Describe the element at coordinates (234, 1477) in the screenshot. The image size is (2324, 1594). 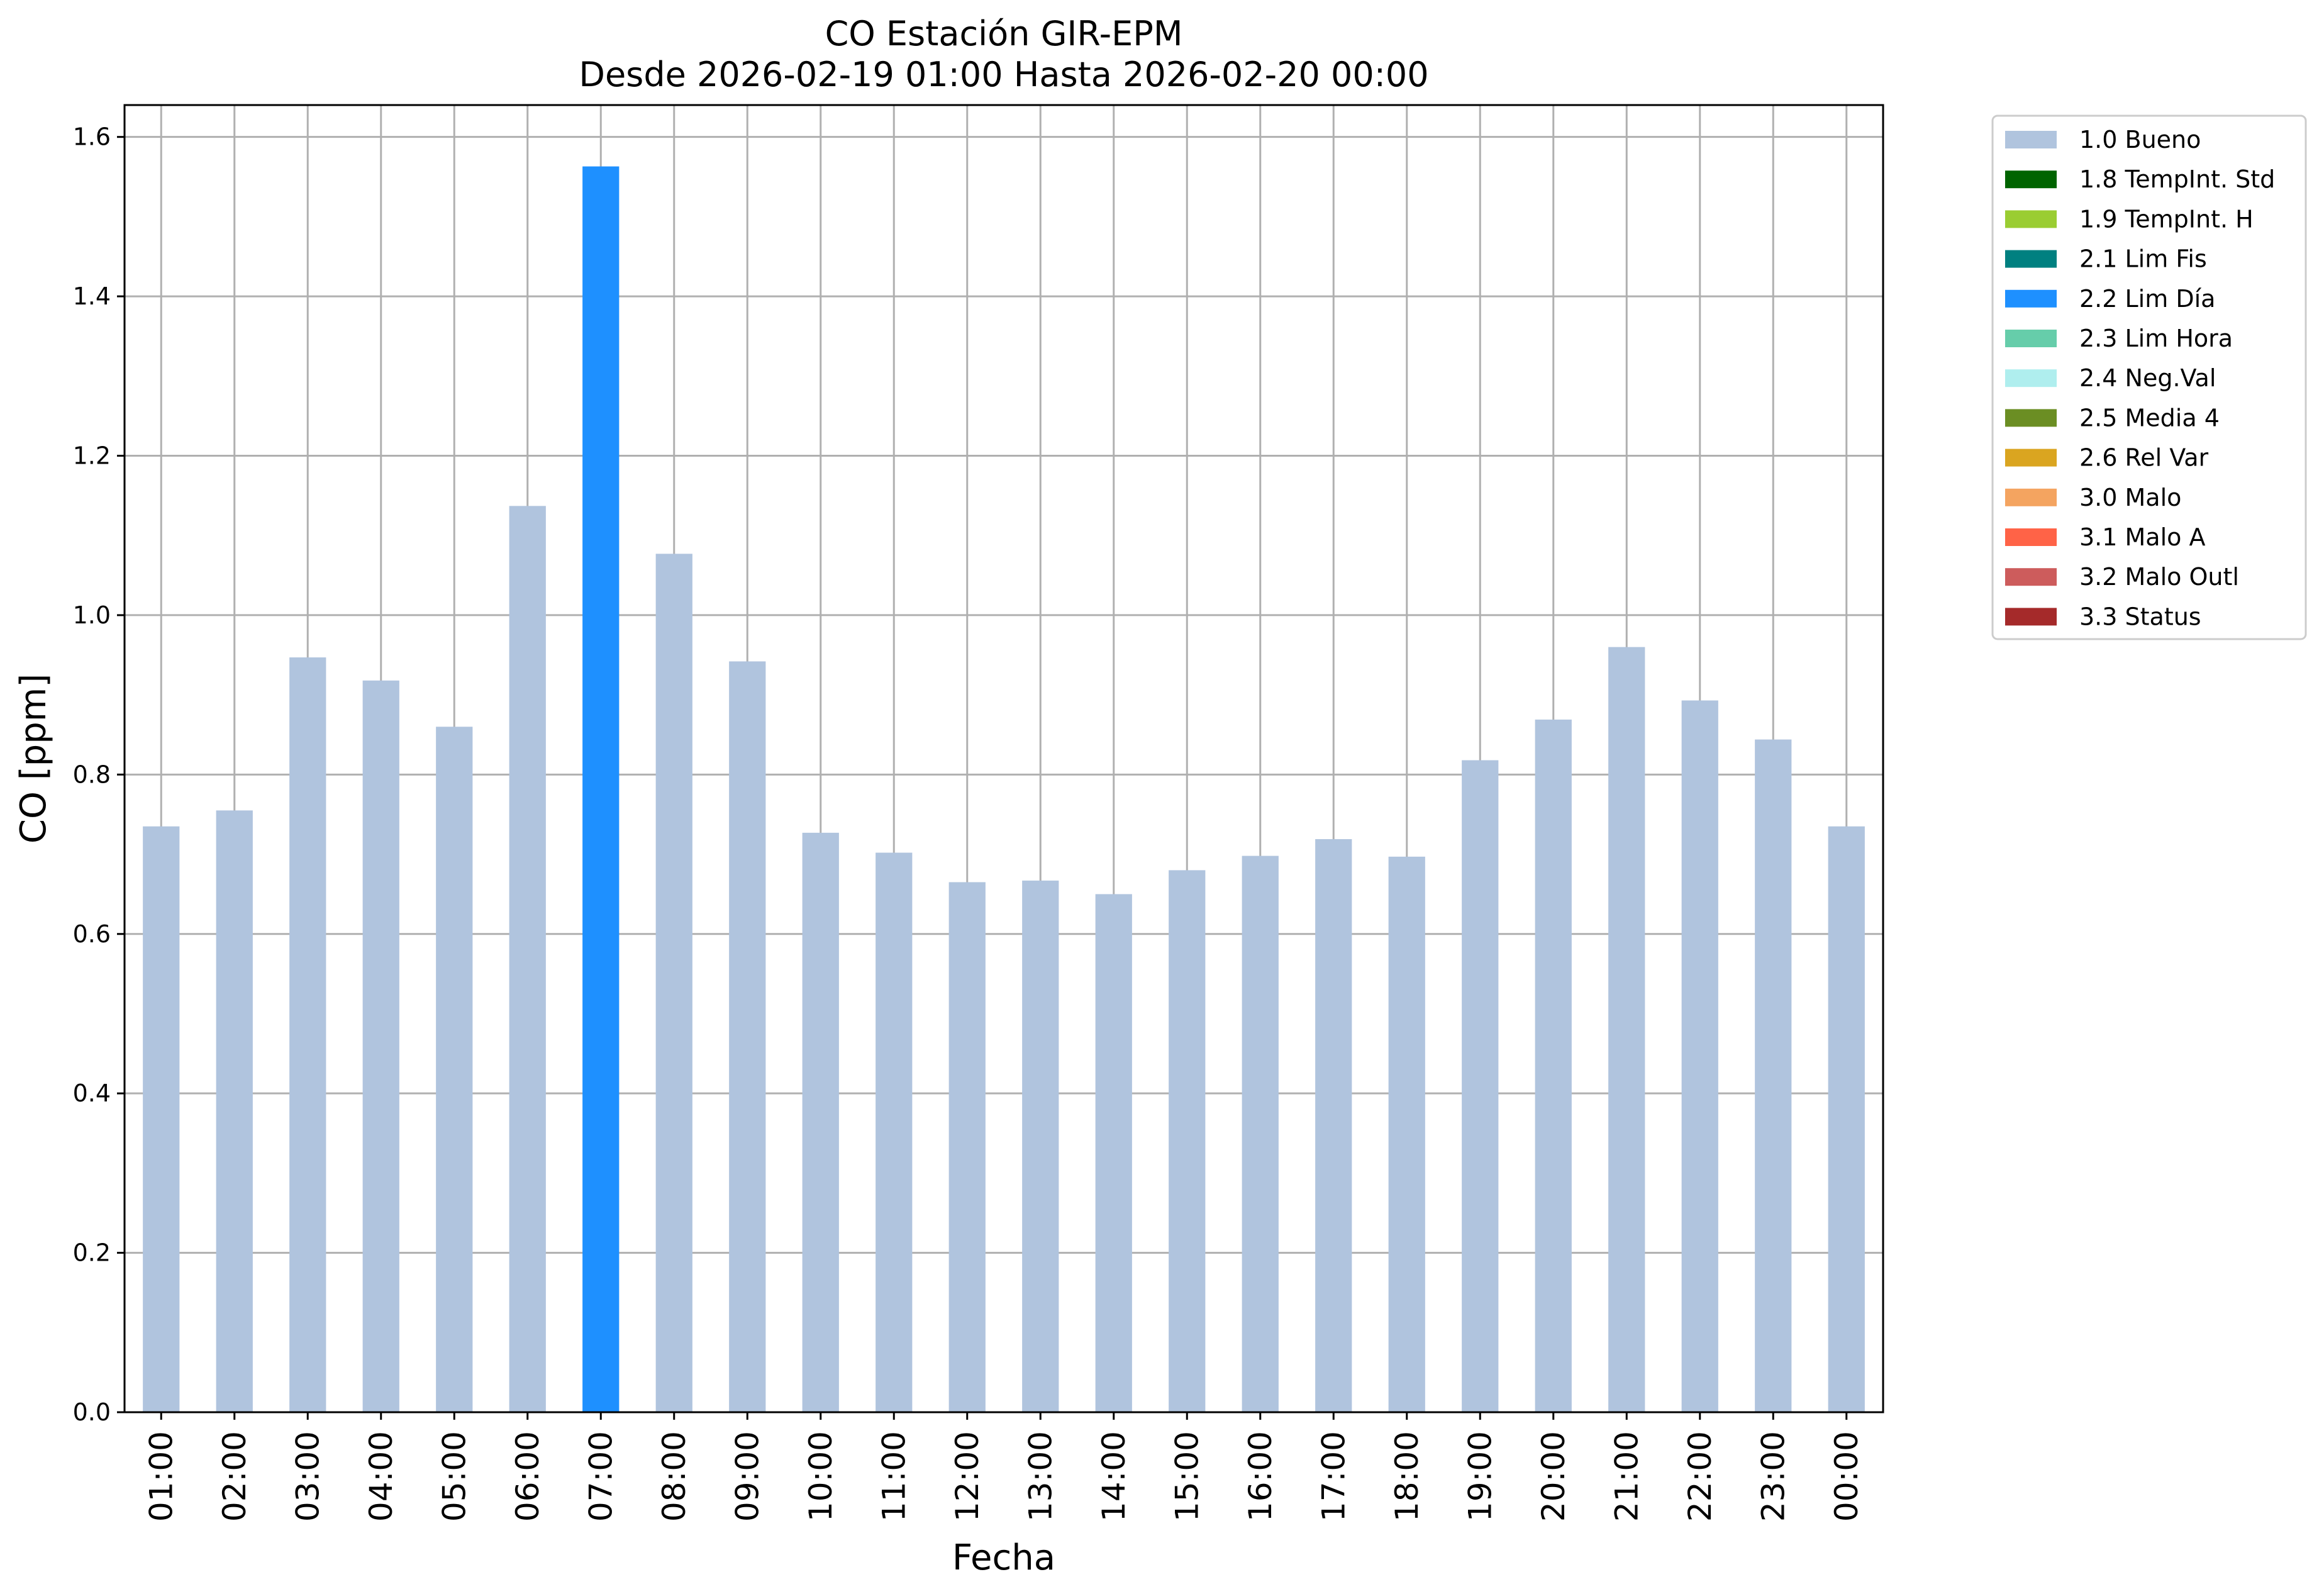
I see `x-tick-label: 02:00` at that location.